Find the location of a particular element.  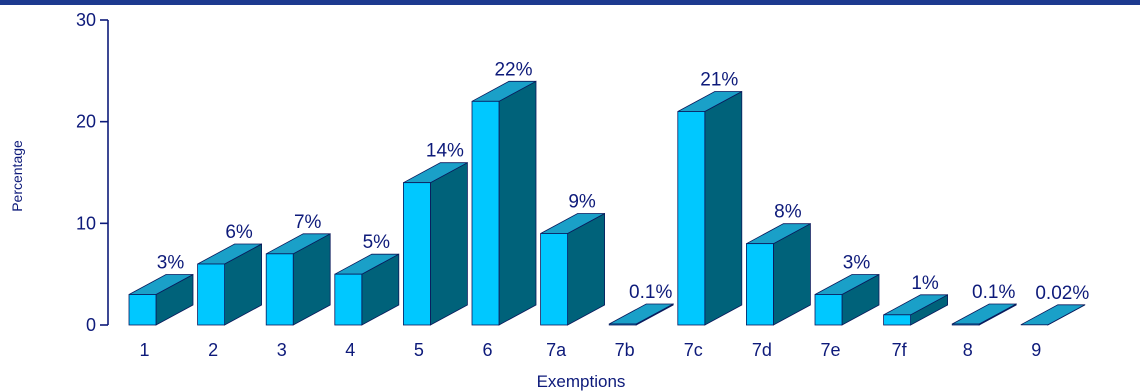

y-tick-label: 30 is located at coordinates (86, 20).